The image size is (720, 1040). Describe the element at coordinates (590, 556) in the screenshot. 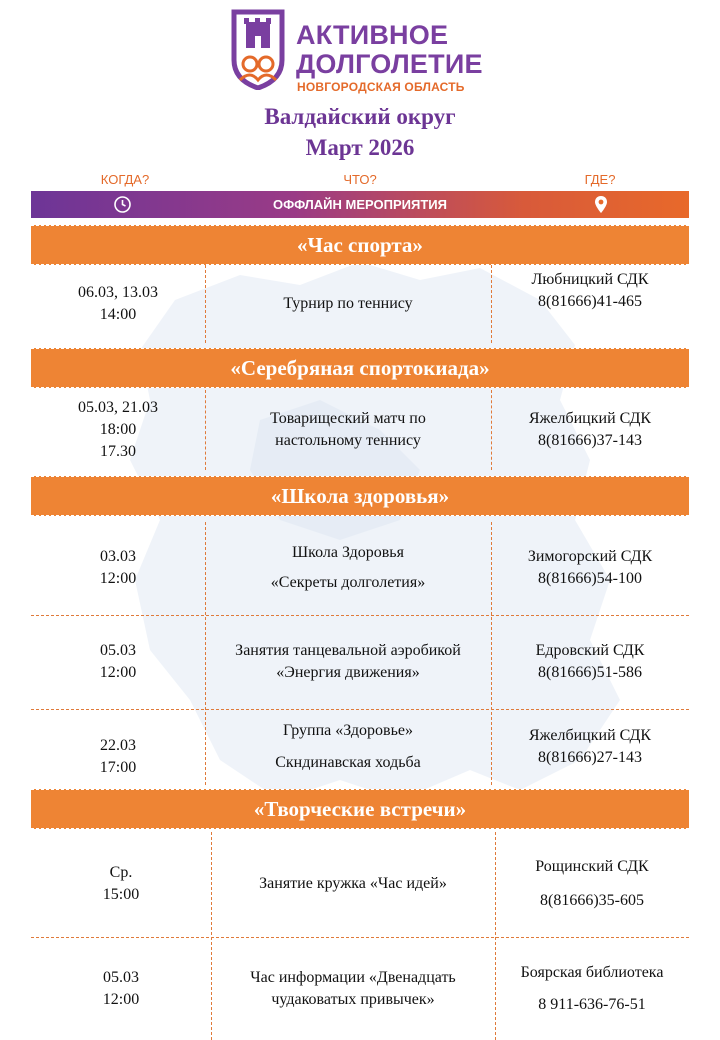

I see `event-venue: Зимогорский СДК` at that location.